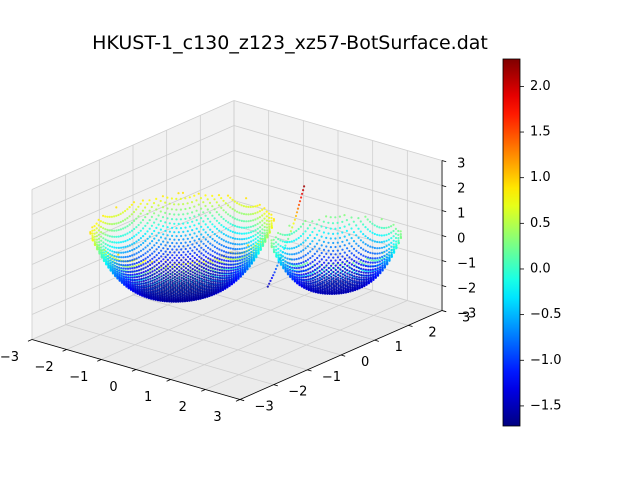 This screenshot has height=480, width=640. What do you see at coordinates (546, 405) in the screenshot?
I see `colorbar-tick-label: −1.5` at bounding box center [546, 405].